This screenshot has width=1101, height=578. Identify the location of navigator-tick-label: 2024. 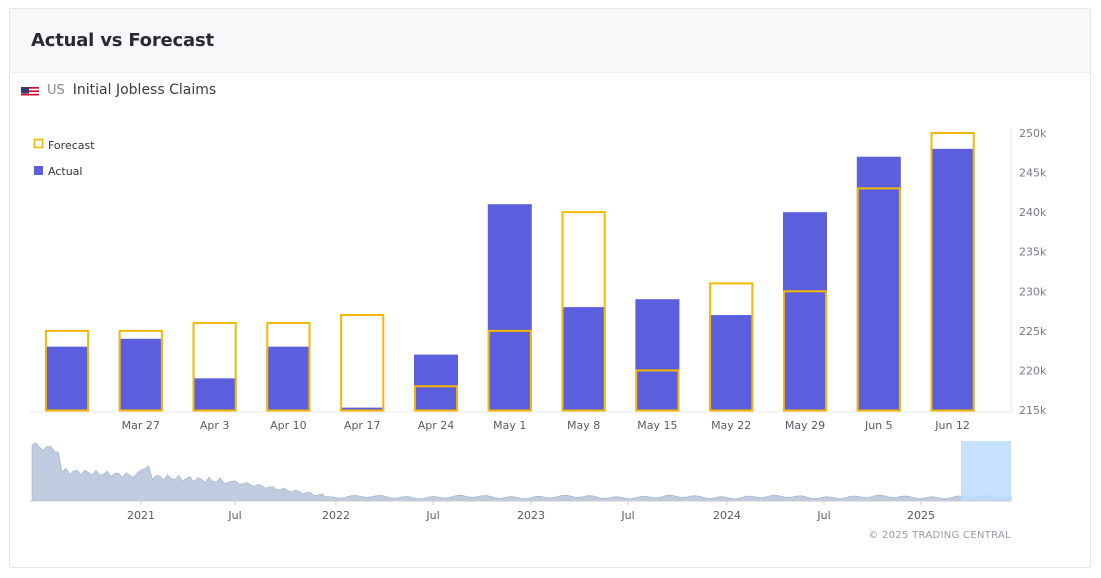
(727, 515).